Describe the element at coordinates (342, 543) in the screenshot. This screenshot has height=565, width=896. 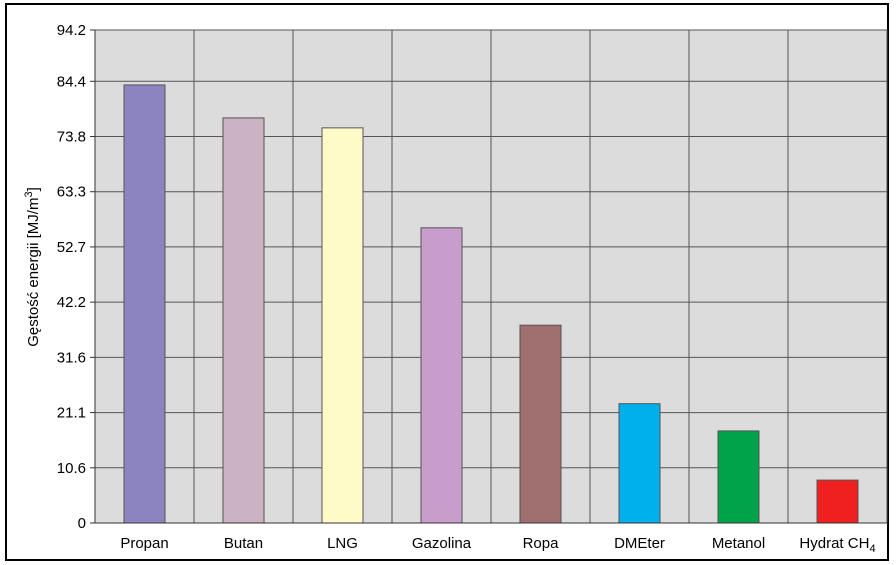
I see `x-tick-label: LNG` at that location.